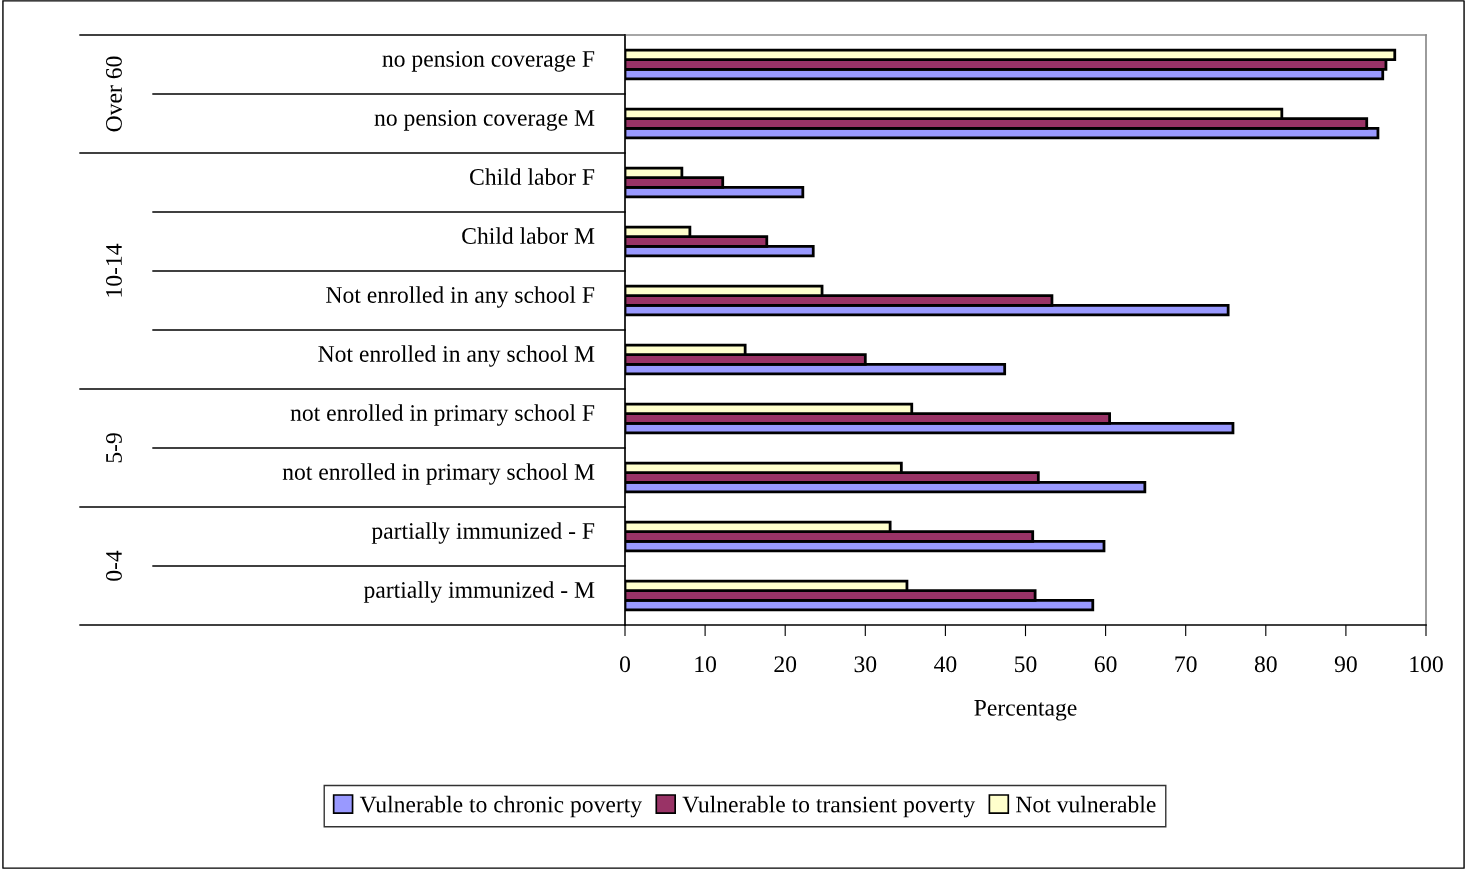 The image size is (1467, 869). I want to click on y-tick-label: partially immunized - M, so click(479, 592).